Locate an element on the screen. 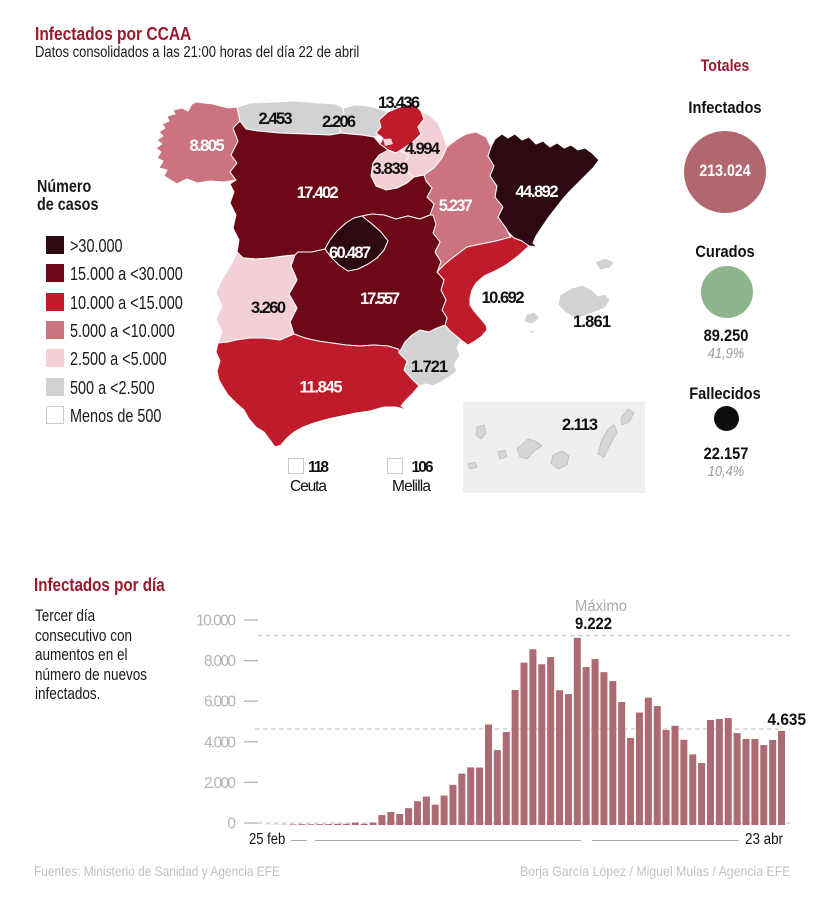 The height and width of the screenshot is (900, 819). svg-text: Ceuta is located at coordinates (308, 486).